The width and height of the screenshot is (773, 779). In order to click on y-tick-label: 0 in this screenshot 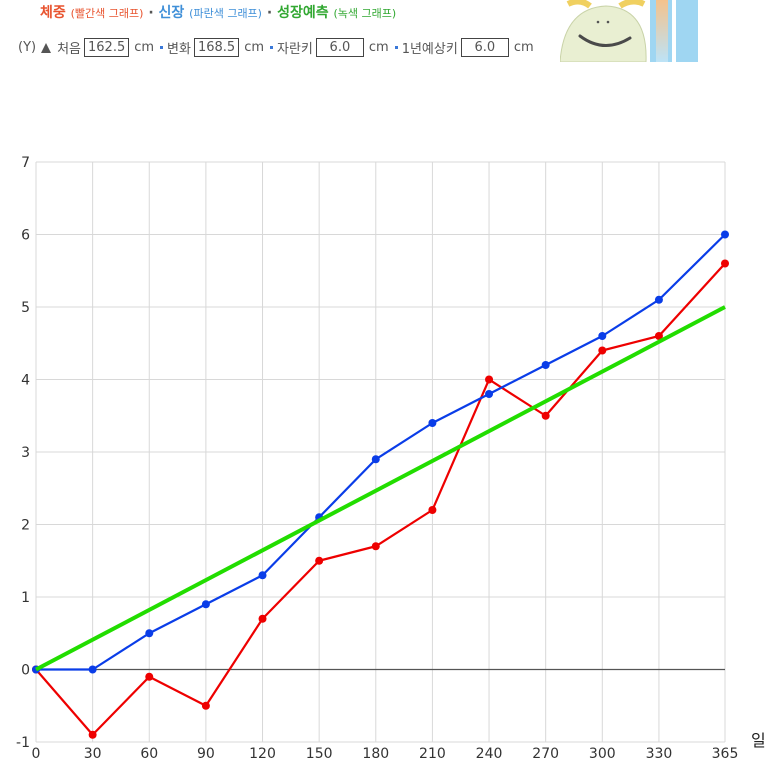, I will do `click(25, 671)`.